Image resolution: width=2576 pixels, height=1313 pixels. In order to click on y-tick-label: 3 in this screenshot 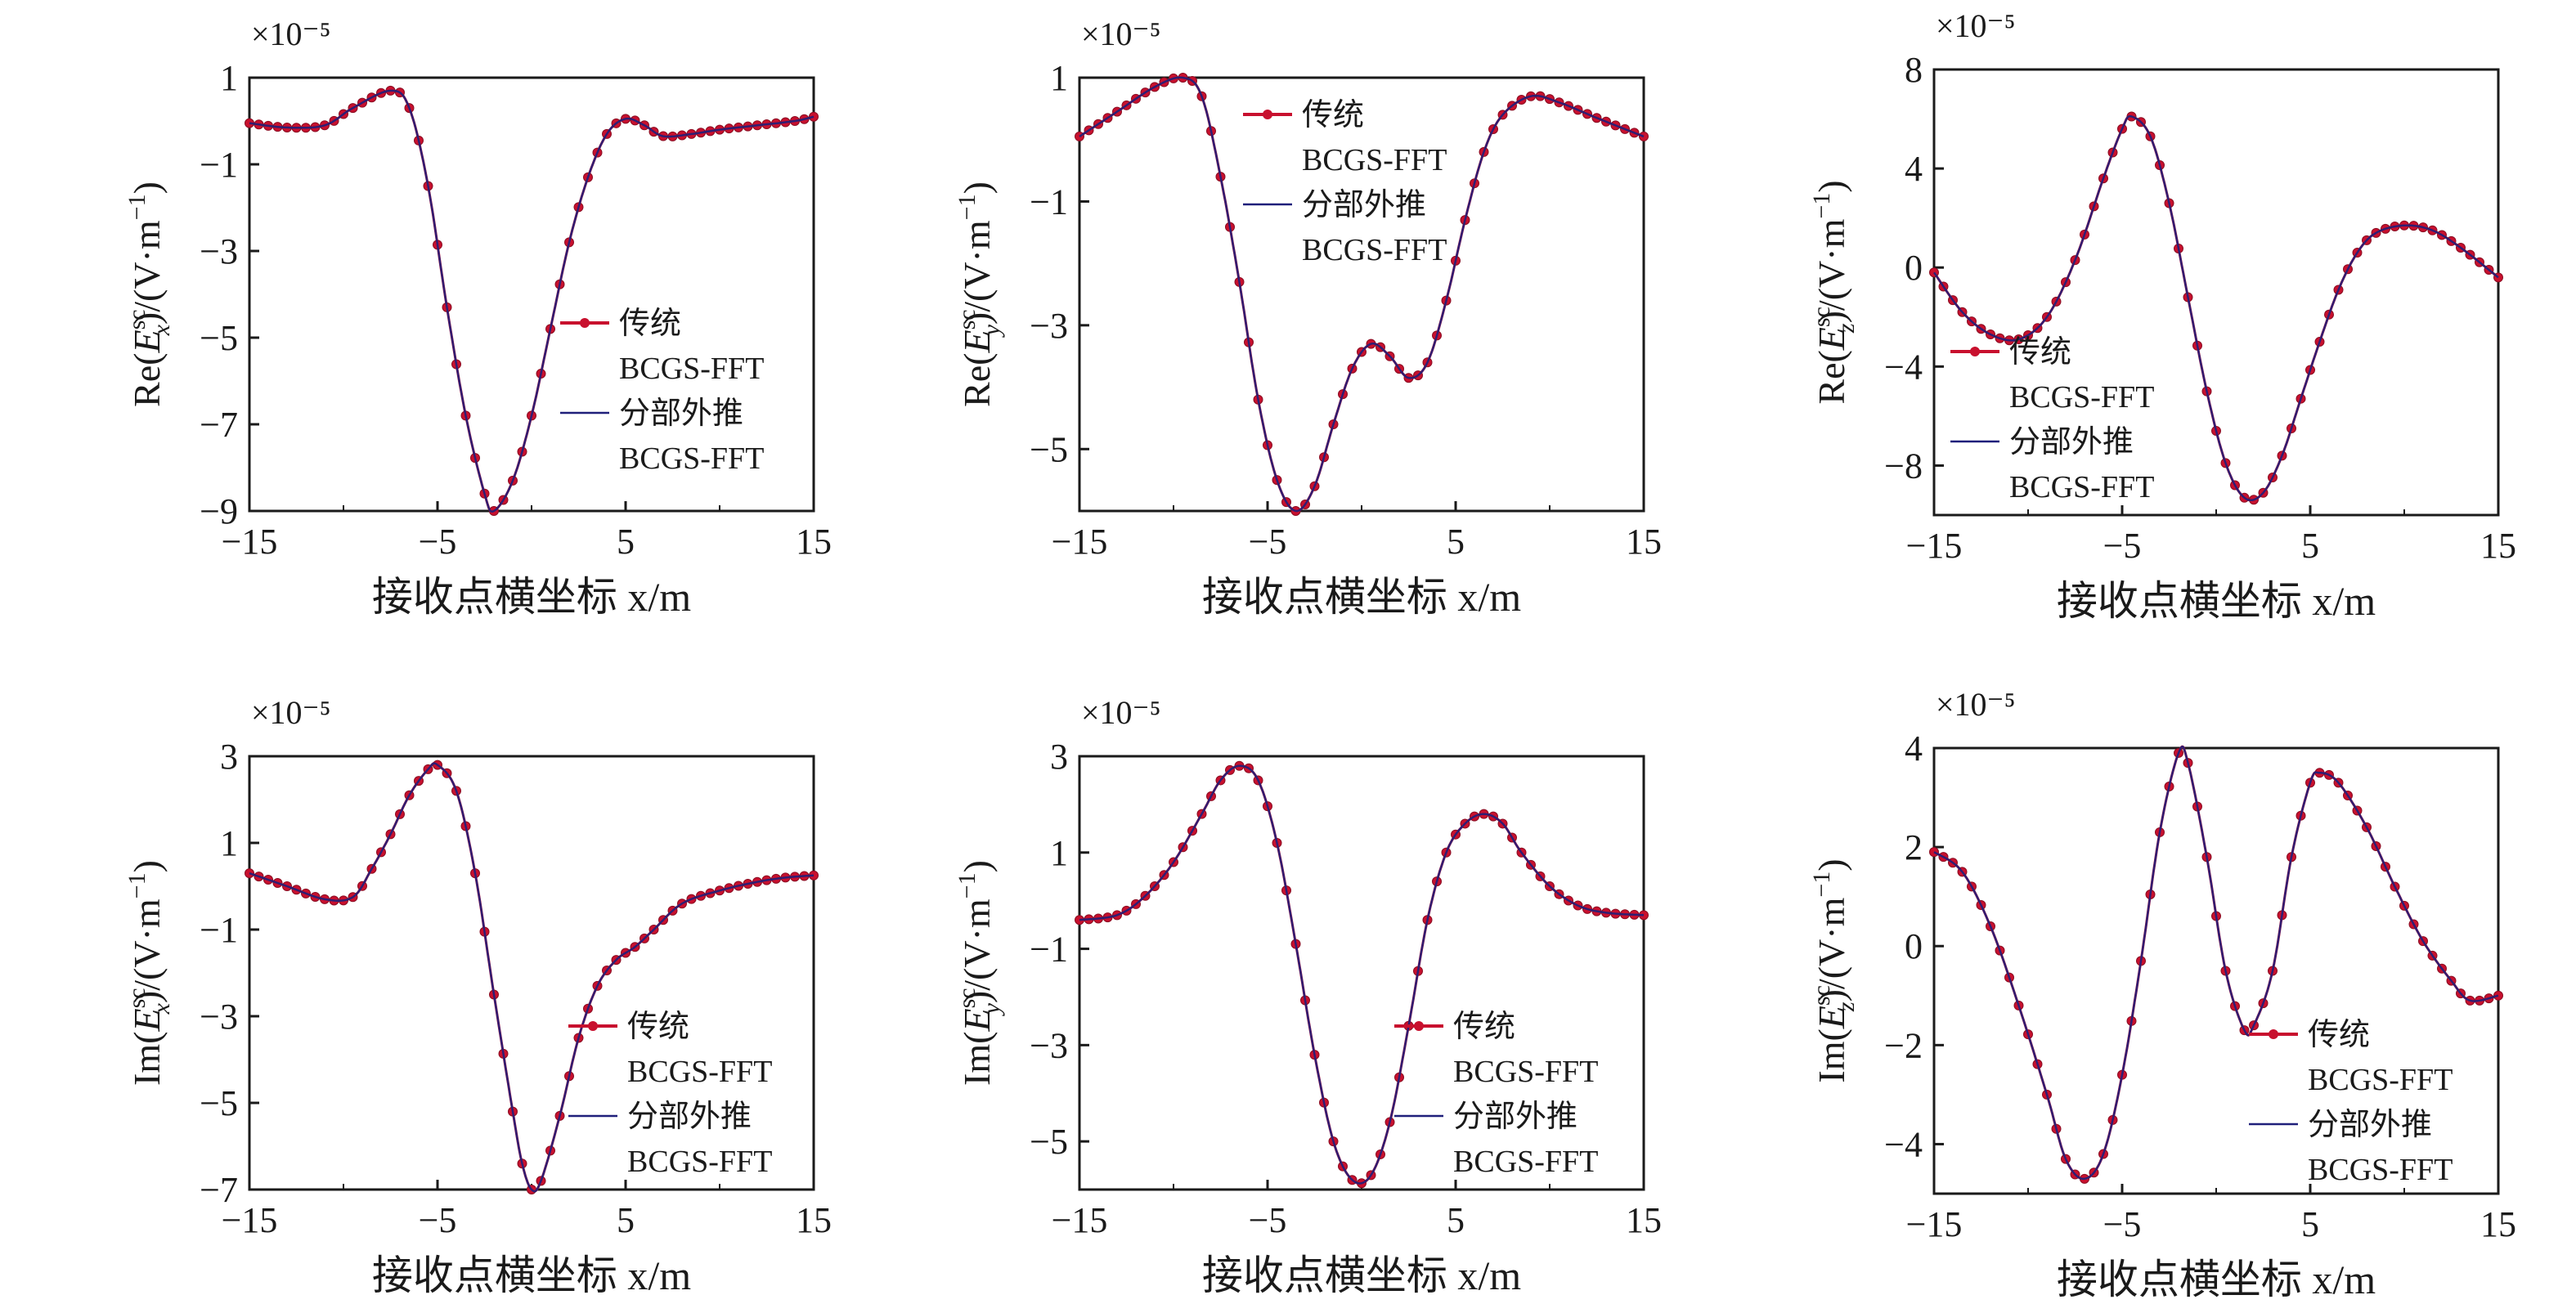, I will do `click(1059, 757)`.